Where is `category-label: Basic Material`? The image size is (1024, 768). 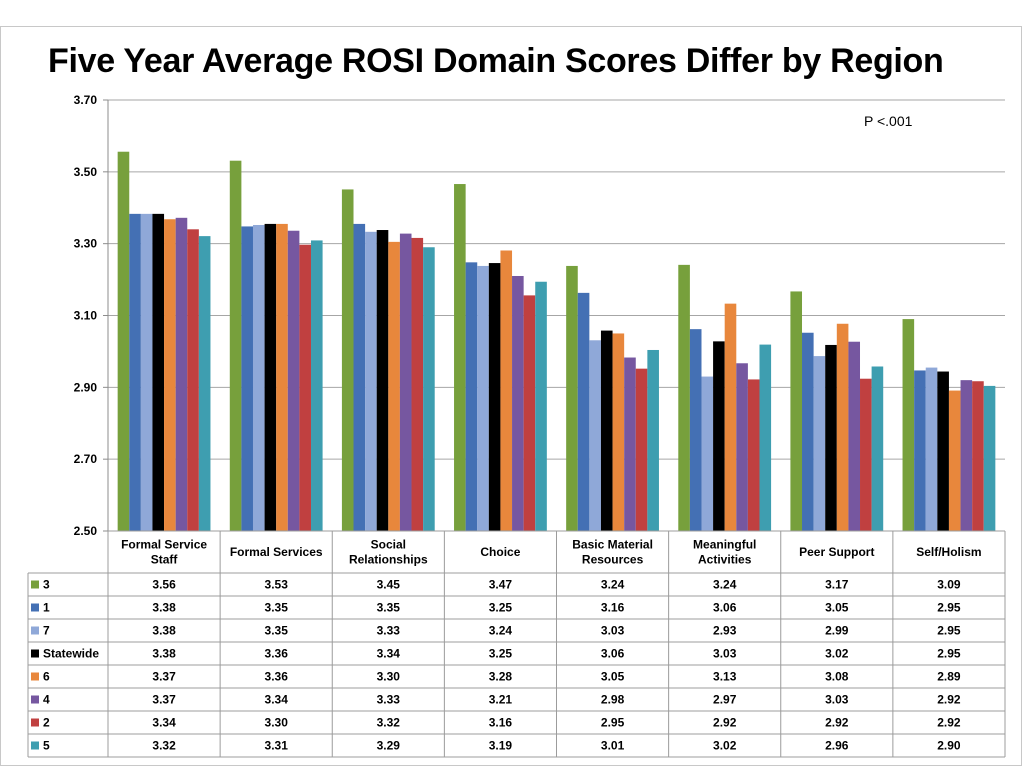
category-label: Basic Material is located at coordinates (612, 545).